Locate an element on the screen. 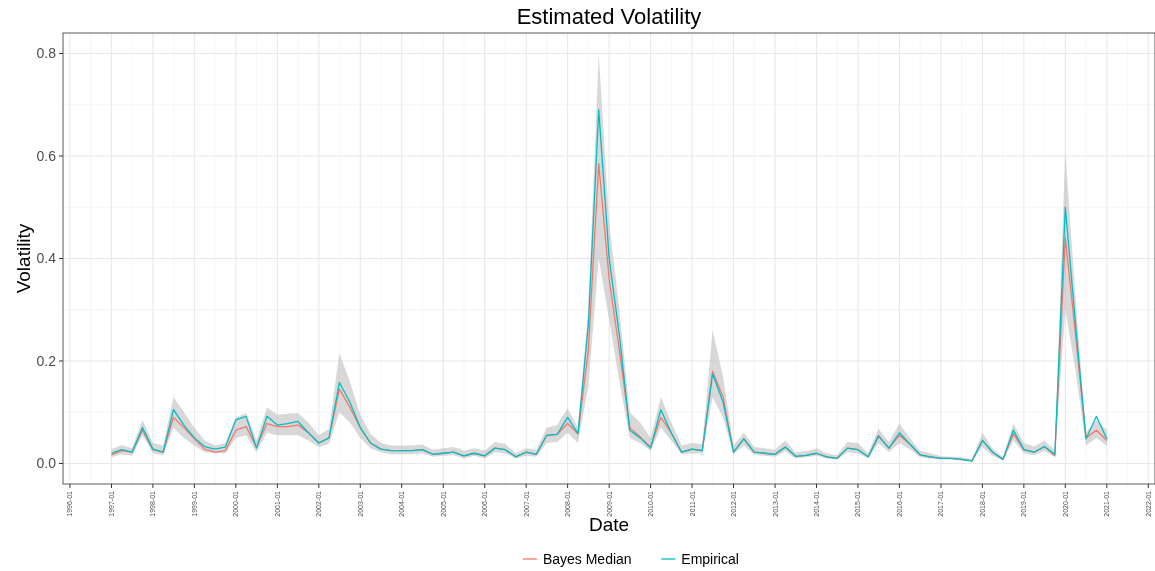  y-tick-label: 0.4 is located at coordinates (46, 258).